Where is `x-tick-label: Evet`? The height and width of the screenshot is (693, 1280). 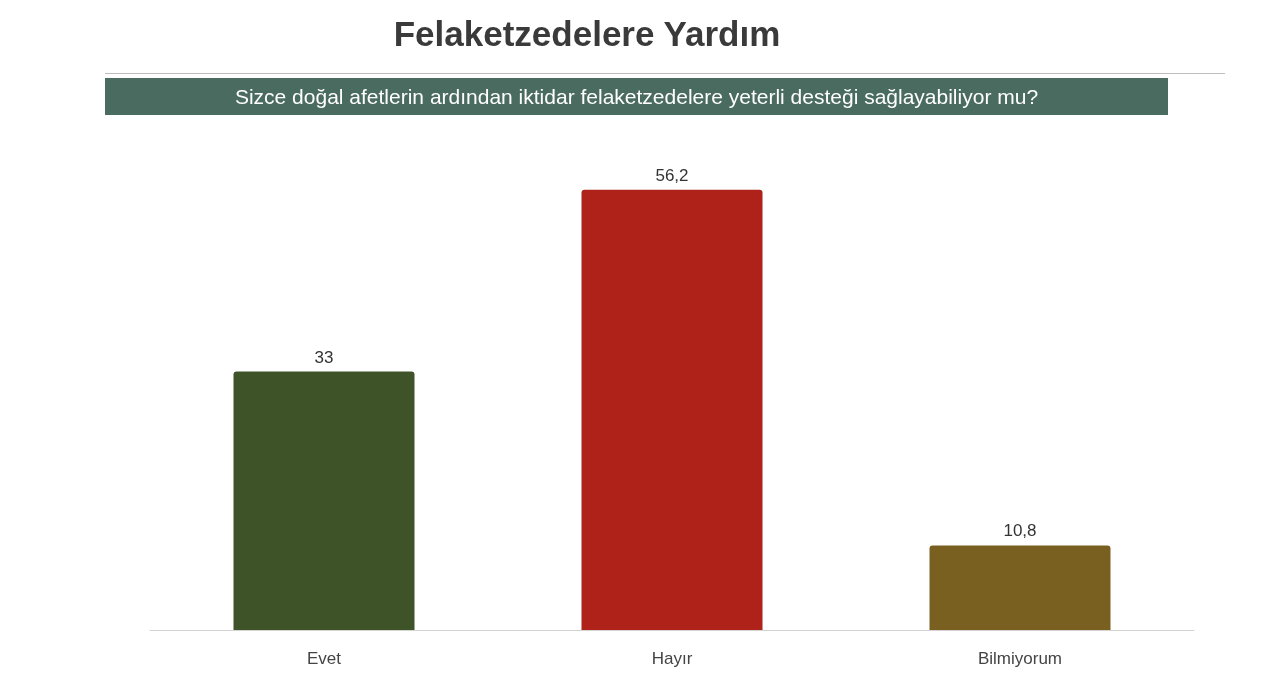
x-tick-label: Evet is located at coordinates (324, 658).